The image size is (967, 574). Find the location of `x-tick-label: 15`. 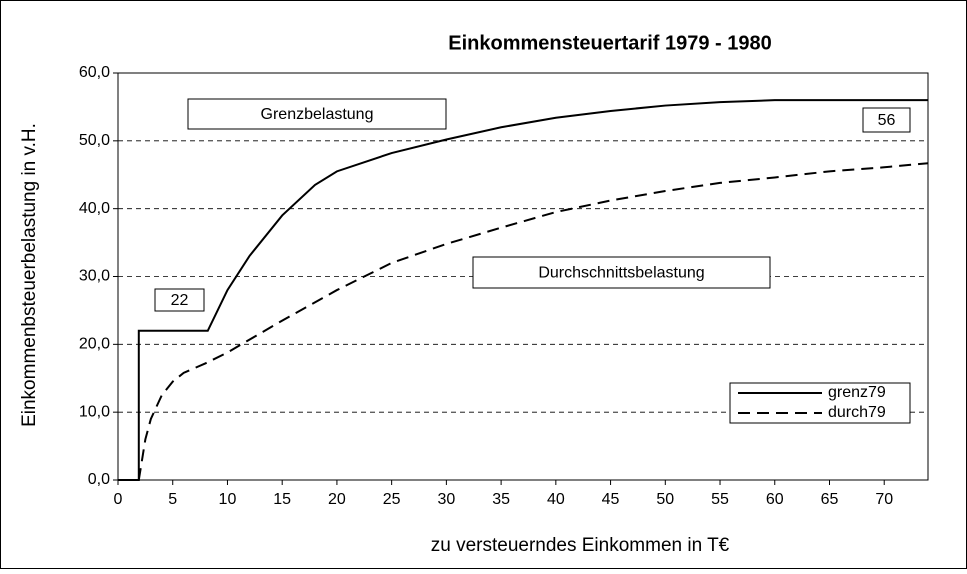

x-tick-label: 15 is located at coordinates (282, 499).